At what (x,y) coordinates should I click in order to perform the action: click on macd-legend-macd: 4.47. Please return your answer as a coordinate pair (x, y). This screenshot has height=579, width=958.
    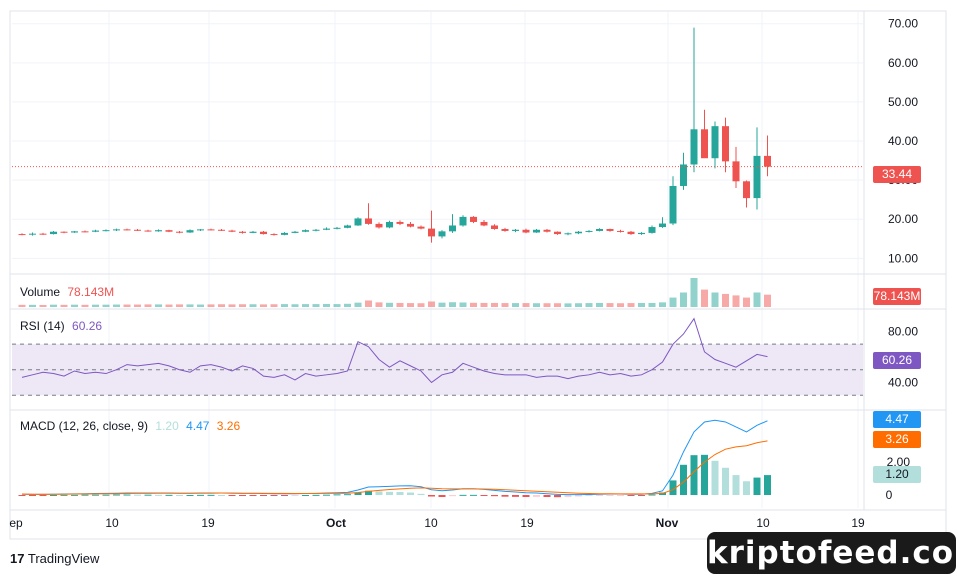
    Looking at the image, I should click on (198, 426).